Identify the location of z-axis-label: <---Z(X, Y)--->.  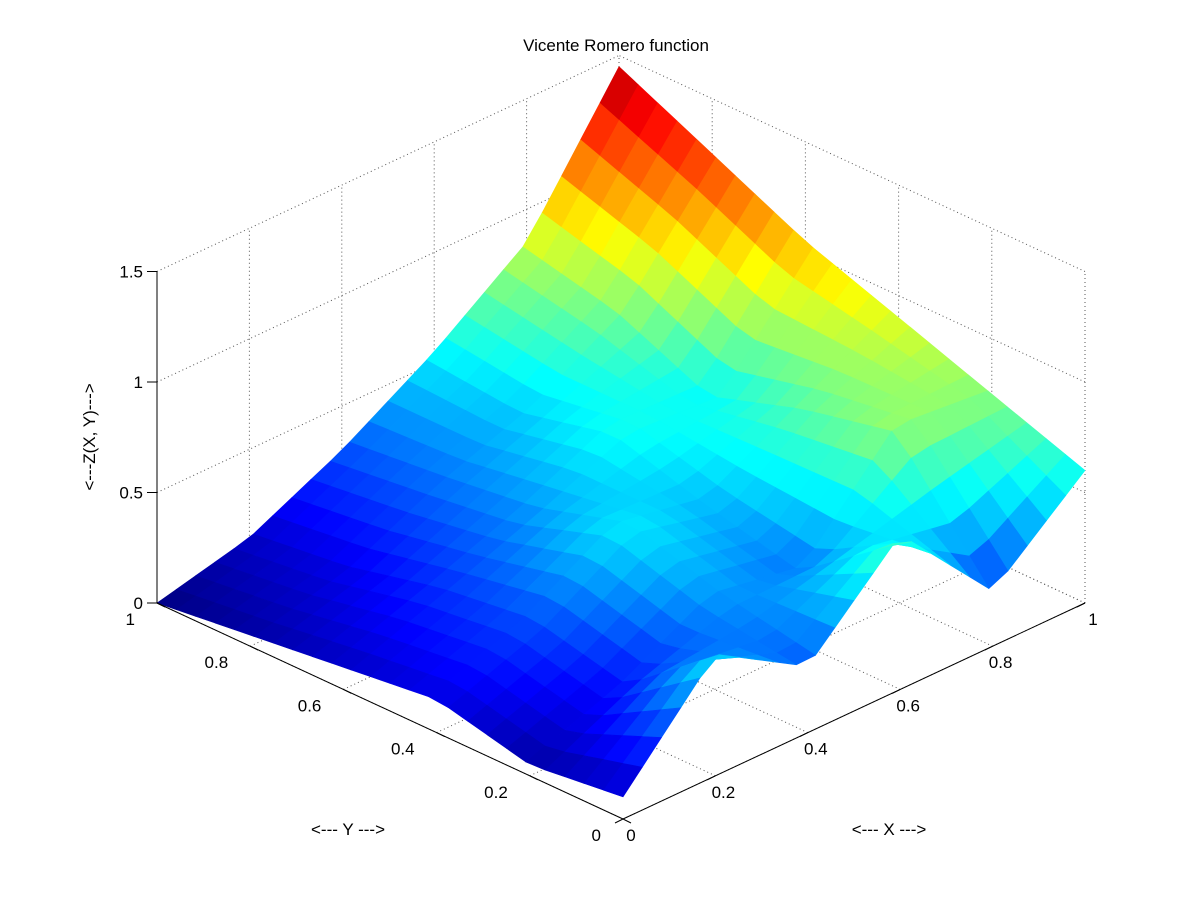
(89, 436).